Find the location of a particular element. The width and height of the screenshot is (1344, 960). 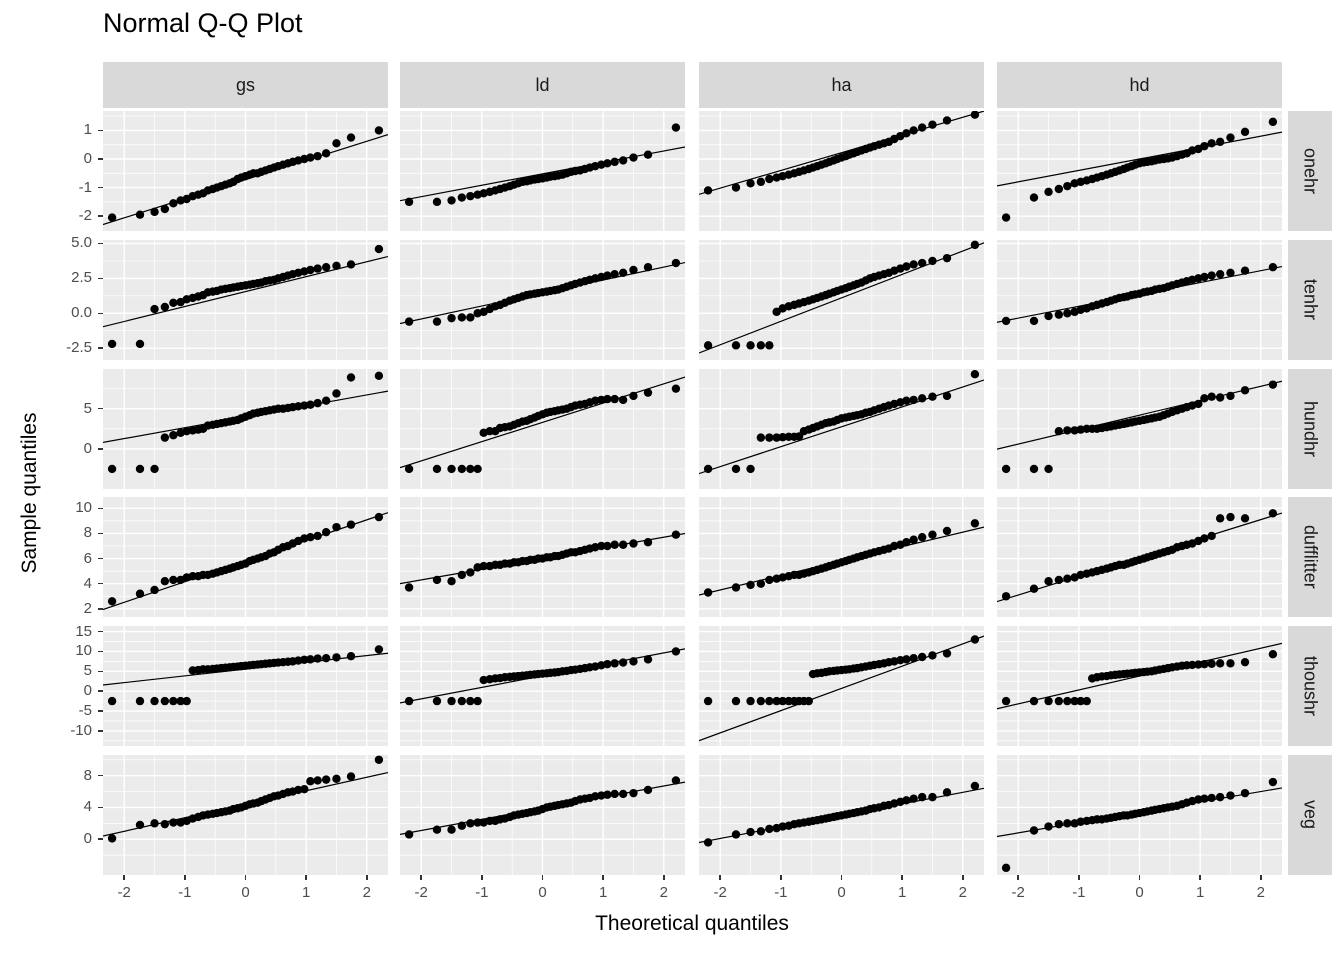

y-tick-label: -5 is located at coordinates (85, 711).